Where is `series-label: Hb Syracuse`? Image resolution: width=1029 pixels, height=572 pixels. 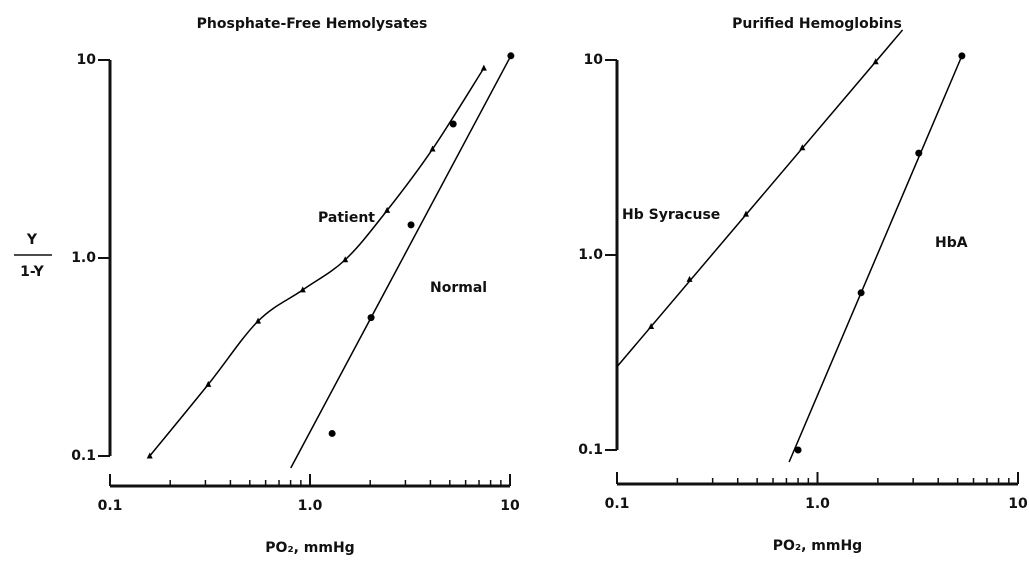
series-label: Hb Syracuse is located at coordinates (671, 215).